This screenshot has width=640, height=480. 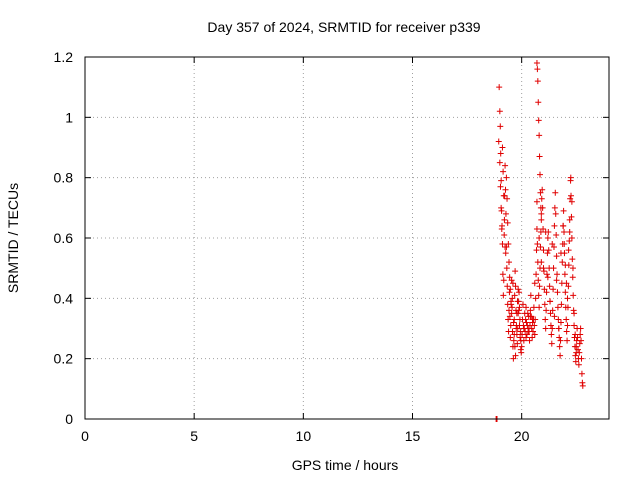 What do you see at coordinates (304, 436) in the screenshot?
I see `x-tick-label: 10` at bounding box center [304, 436].